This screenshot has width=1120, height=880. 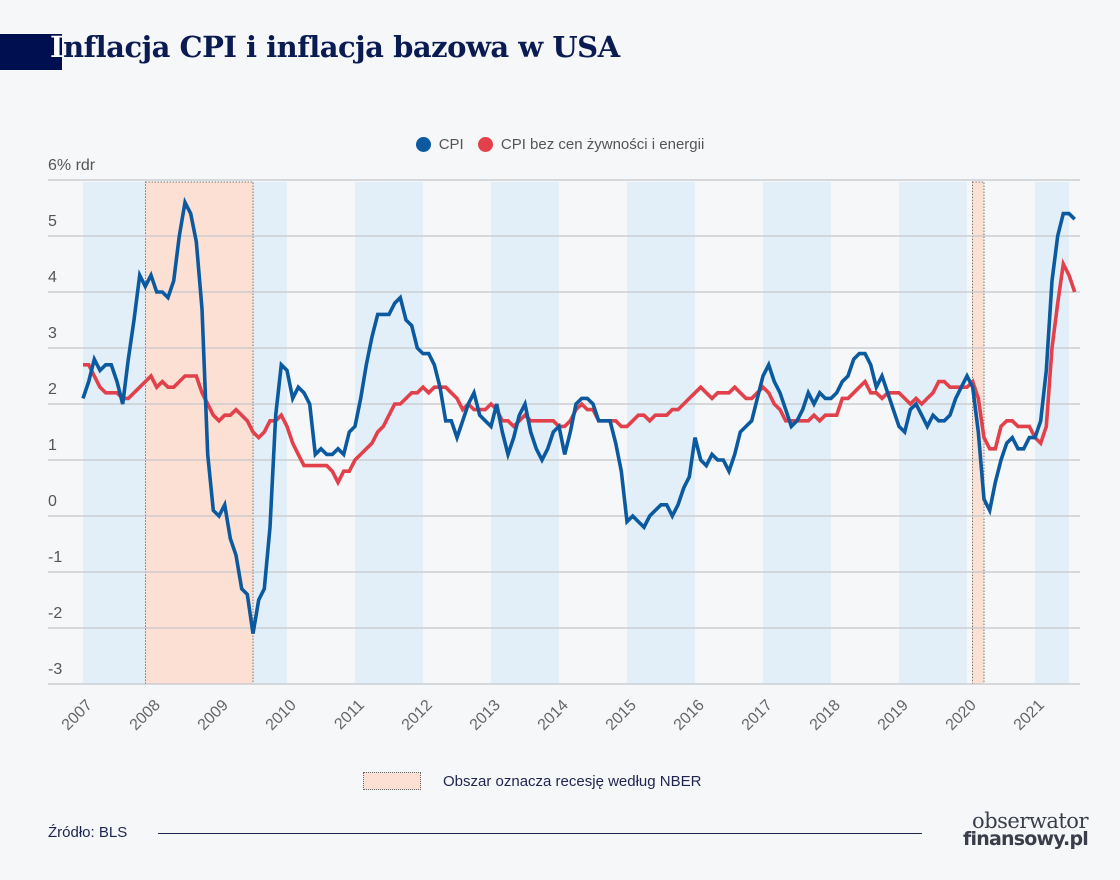 What do you see at coordinates (621, 715) in the screenshot?
I see `x-tick-label: 2015` at bounding box center [621, 715].